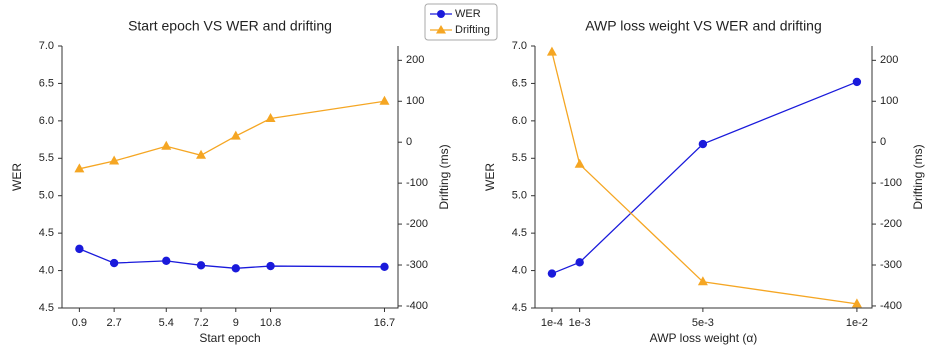 The image size is (930, 350). Describe the element at coordinates (580, 323) in the screenshot. I see `x-tick-label: 1e-3` at that location.